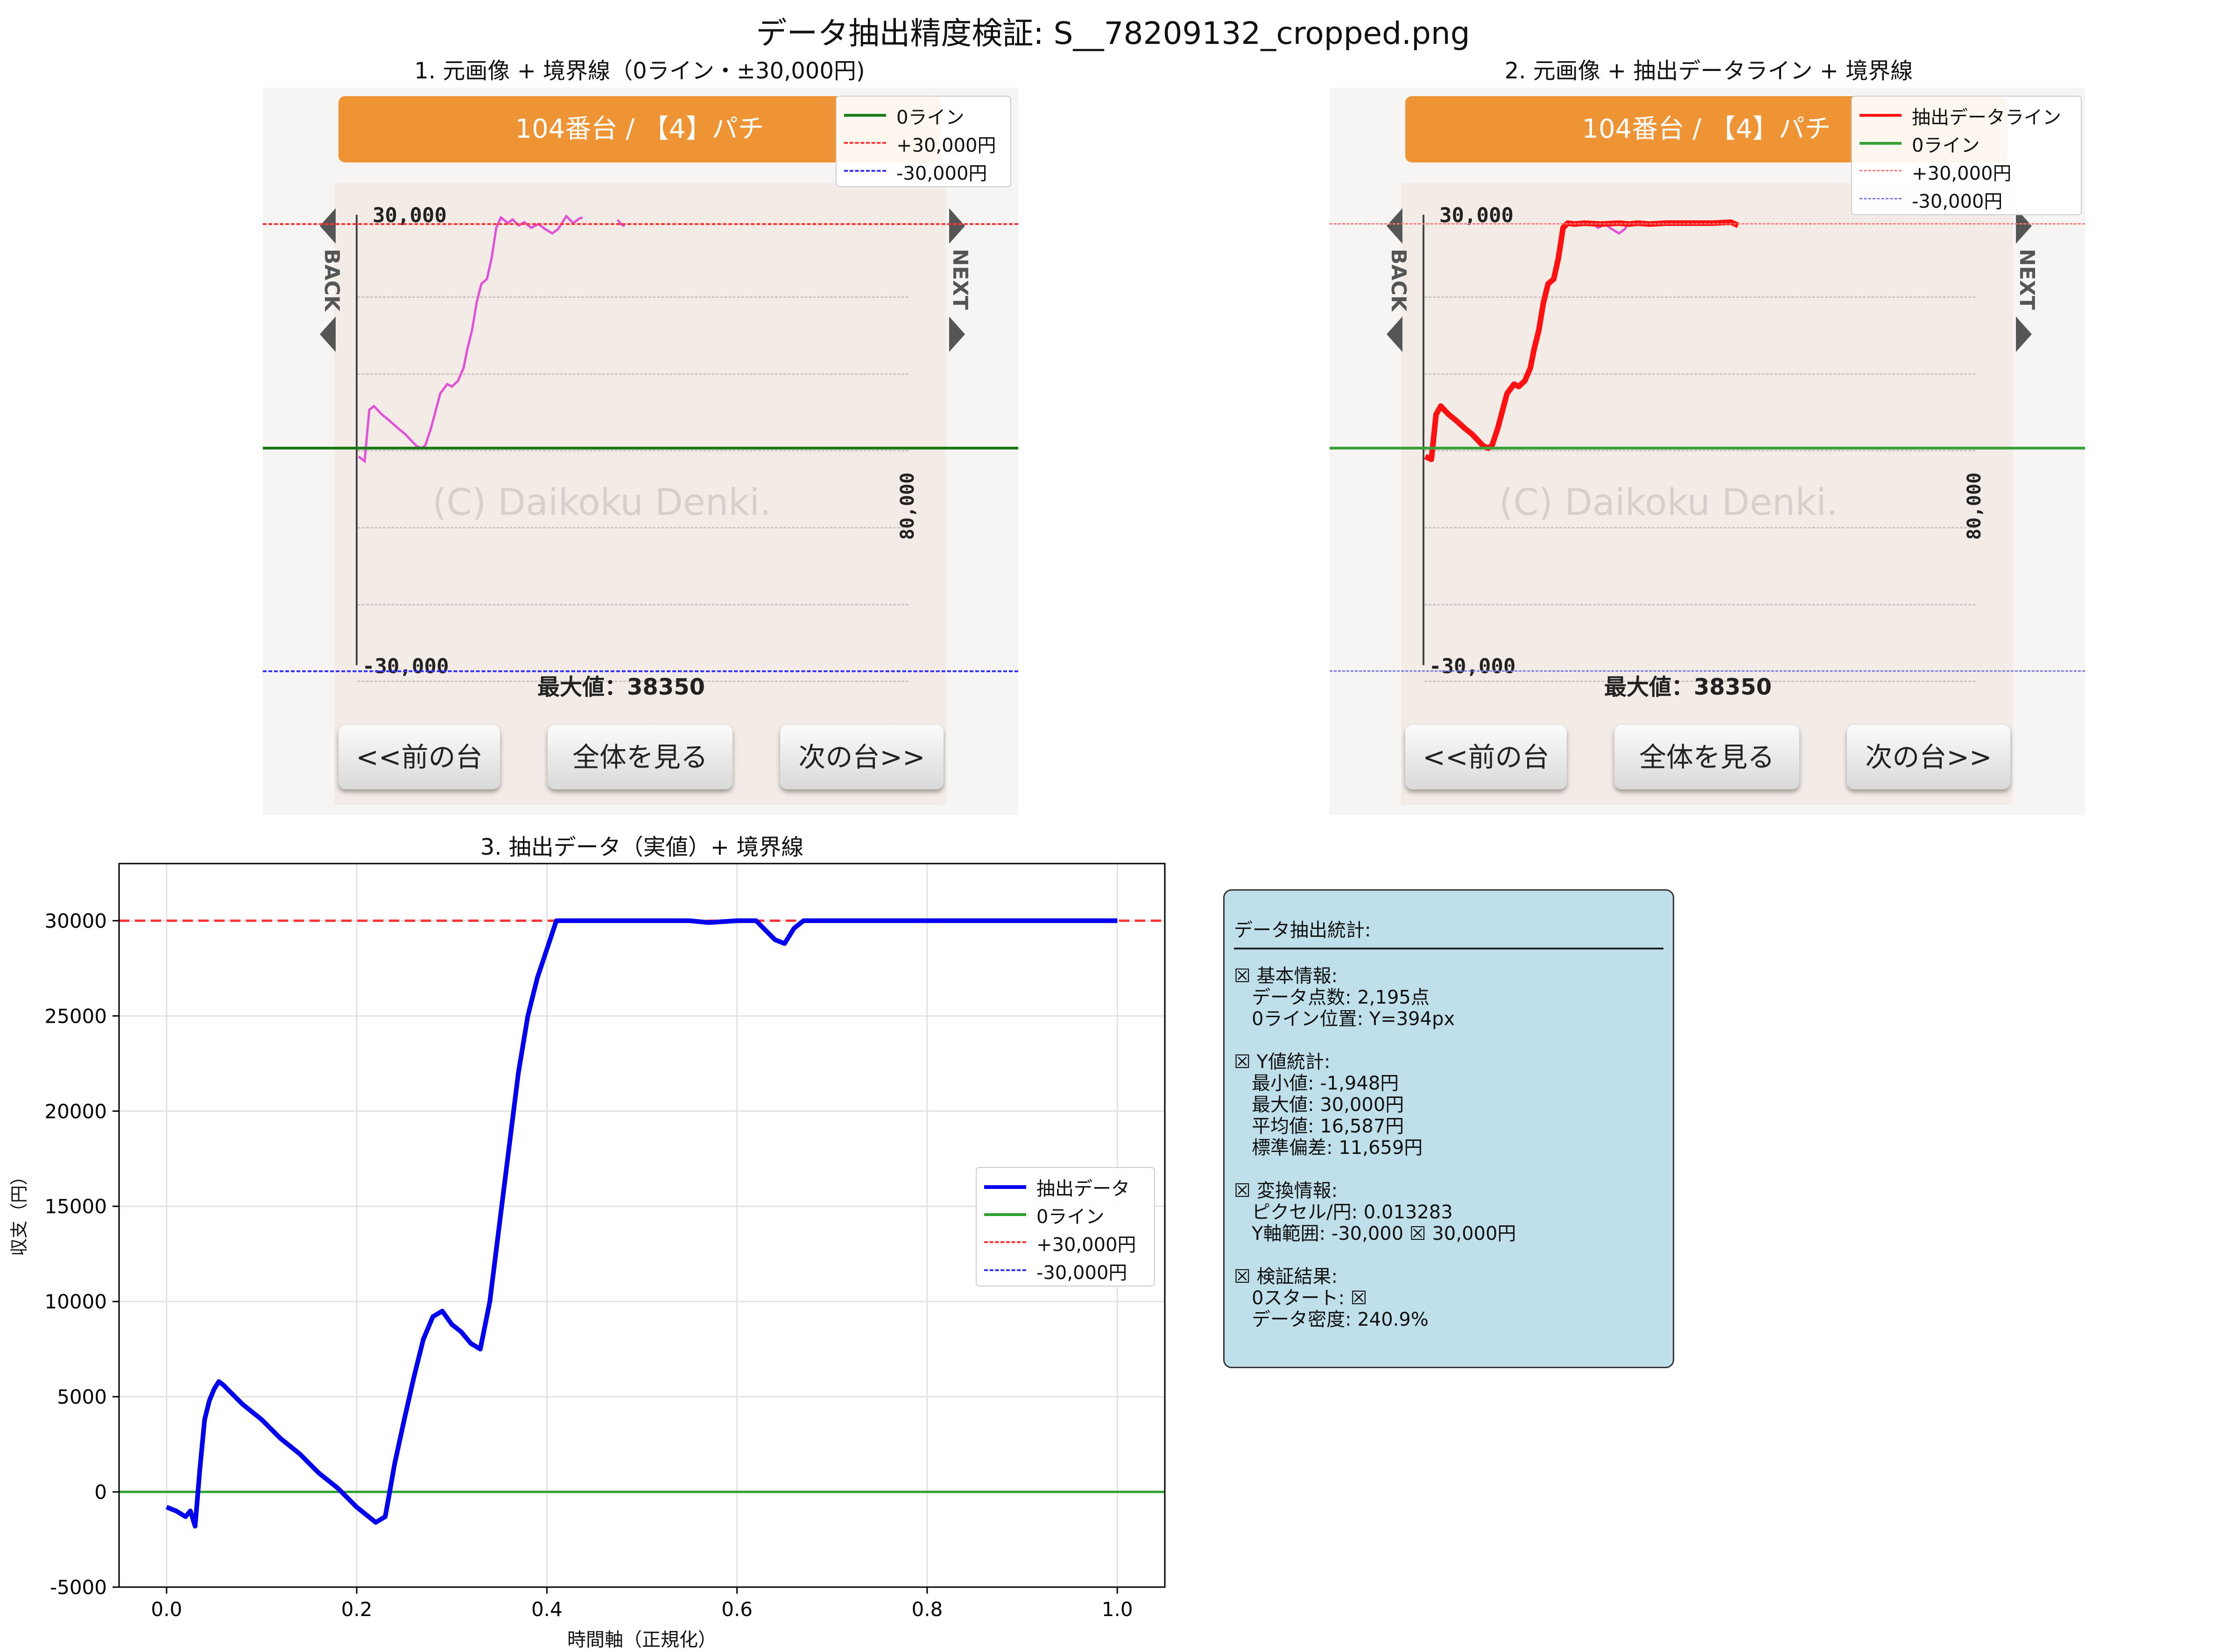 This screenshot has height=1652, width=2226. I want to click on y-tick-label: 25000, so click(75, 1016).